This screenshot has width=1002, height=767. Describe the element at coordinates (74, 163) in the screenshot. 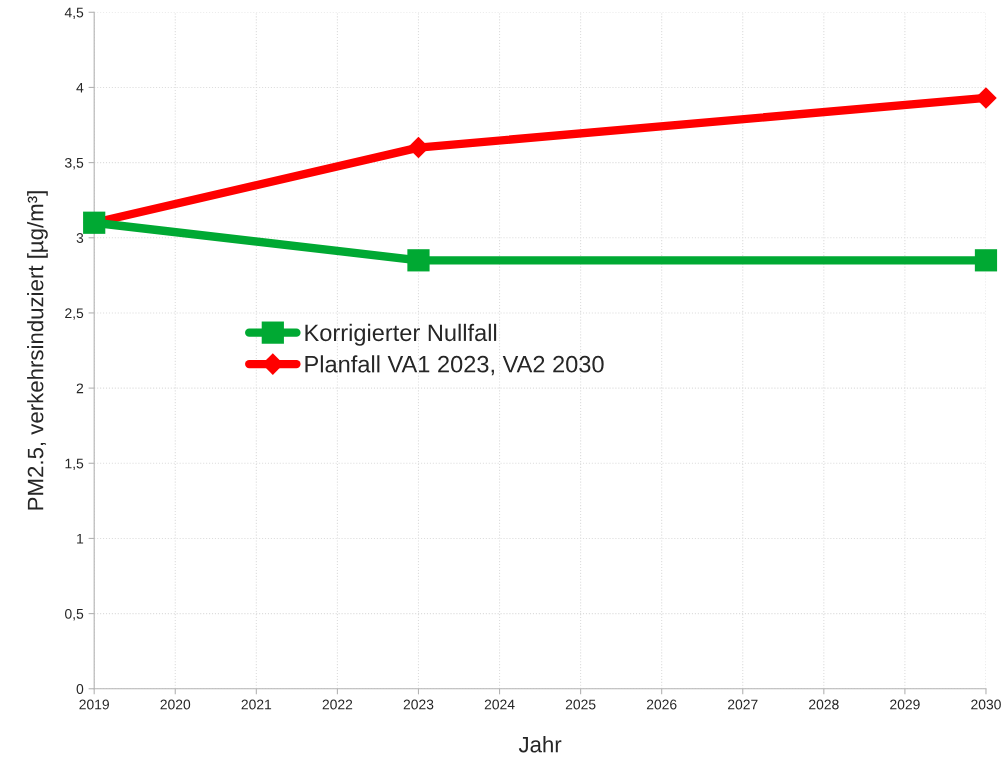

I see `y-tick-label: 3,5` at that location.